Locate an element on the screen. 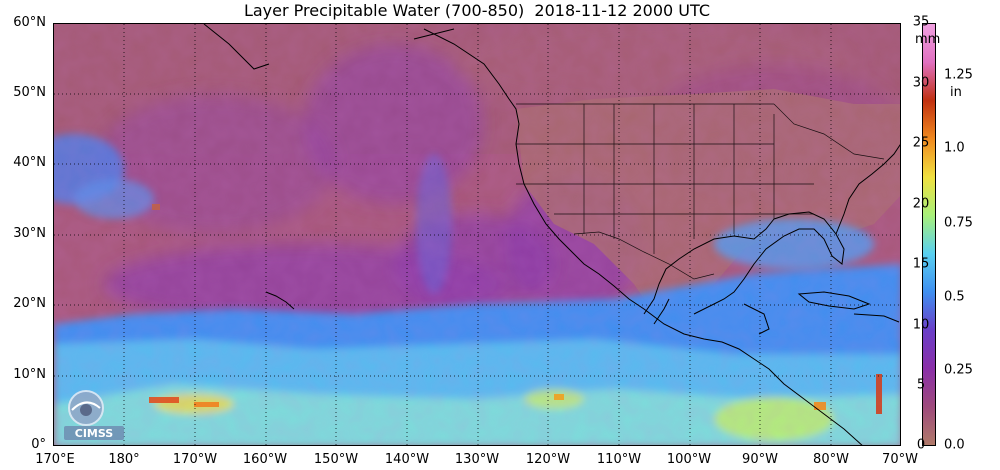  colorbar-mm-tick: 25 is located at coordinates (921, 143).